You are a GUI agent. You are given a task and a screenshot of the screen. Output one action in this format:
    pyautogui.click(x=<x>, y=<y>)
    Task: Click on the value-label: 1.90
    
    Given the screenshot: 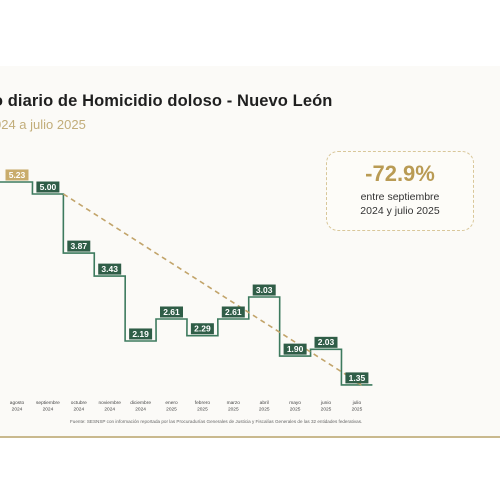 What is the action you would take?
    pyautogui.click(x=295, y=349)
    